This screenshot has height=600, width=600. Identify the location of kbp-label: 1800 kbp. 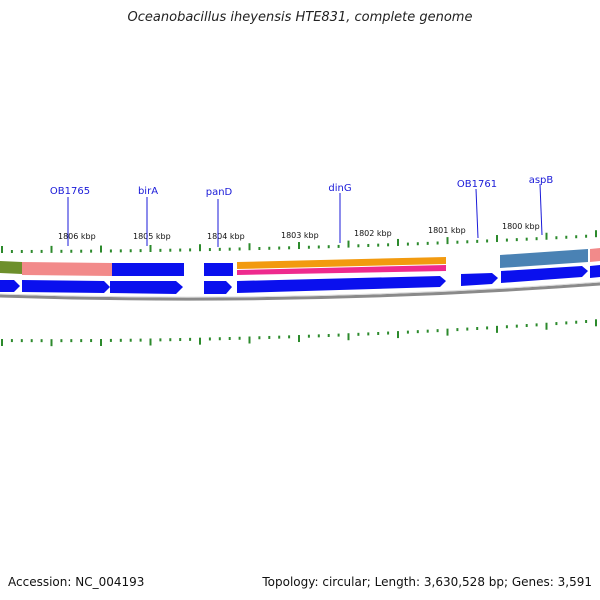
(521, 226).